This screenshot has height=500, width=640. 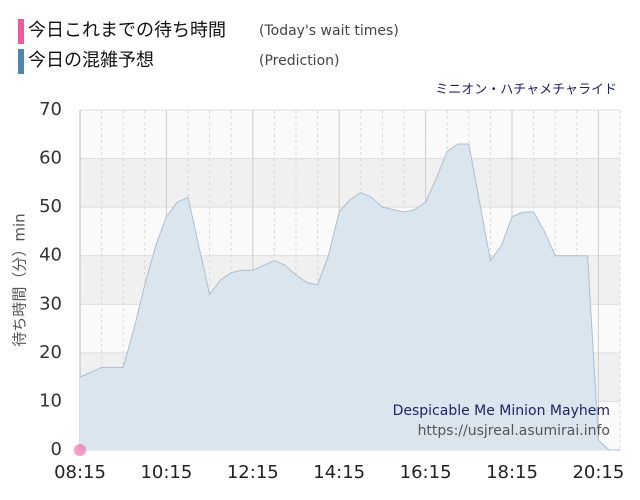 What do you see at coordinates (166, 472) in the screenshot?
I see `x-tick-label: 10:15` at bounding box center [166, 472].